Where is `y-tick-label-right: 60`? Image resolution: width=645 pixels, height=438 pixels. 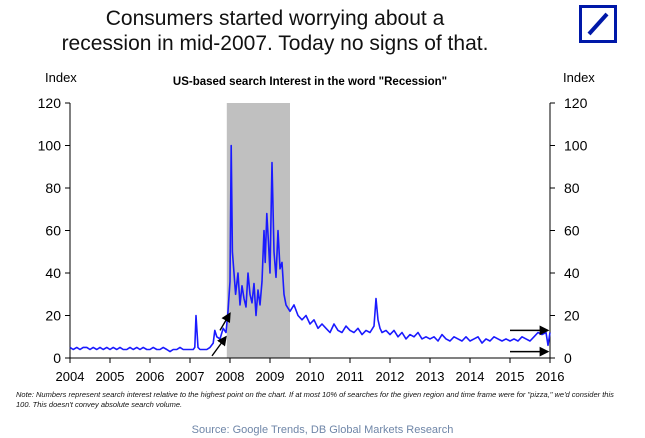 y-tick-label-right: 60 is located at coordinates (572, 231).